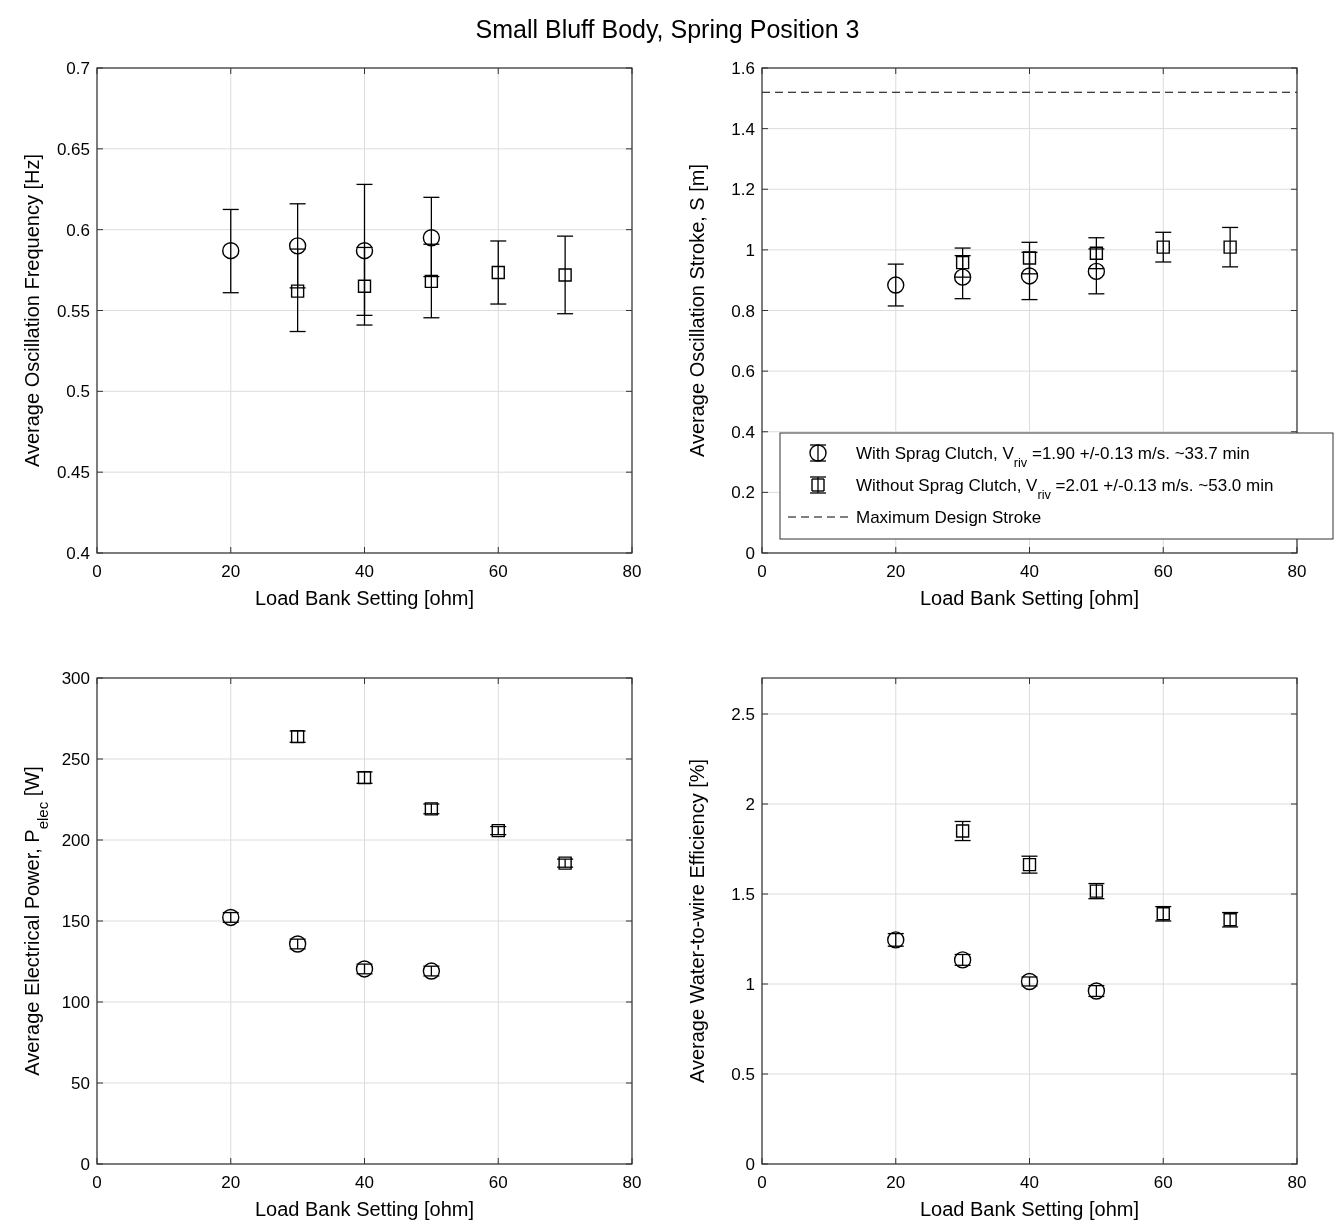  What do you see at coordinates (667, 29) in the screenshot?
I see `chart-title: Small Bluff Body, Spring Position 3` at bounding box center [667, 29].